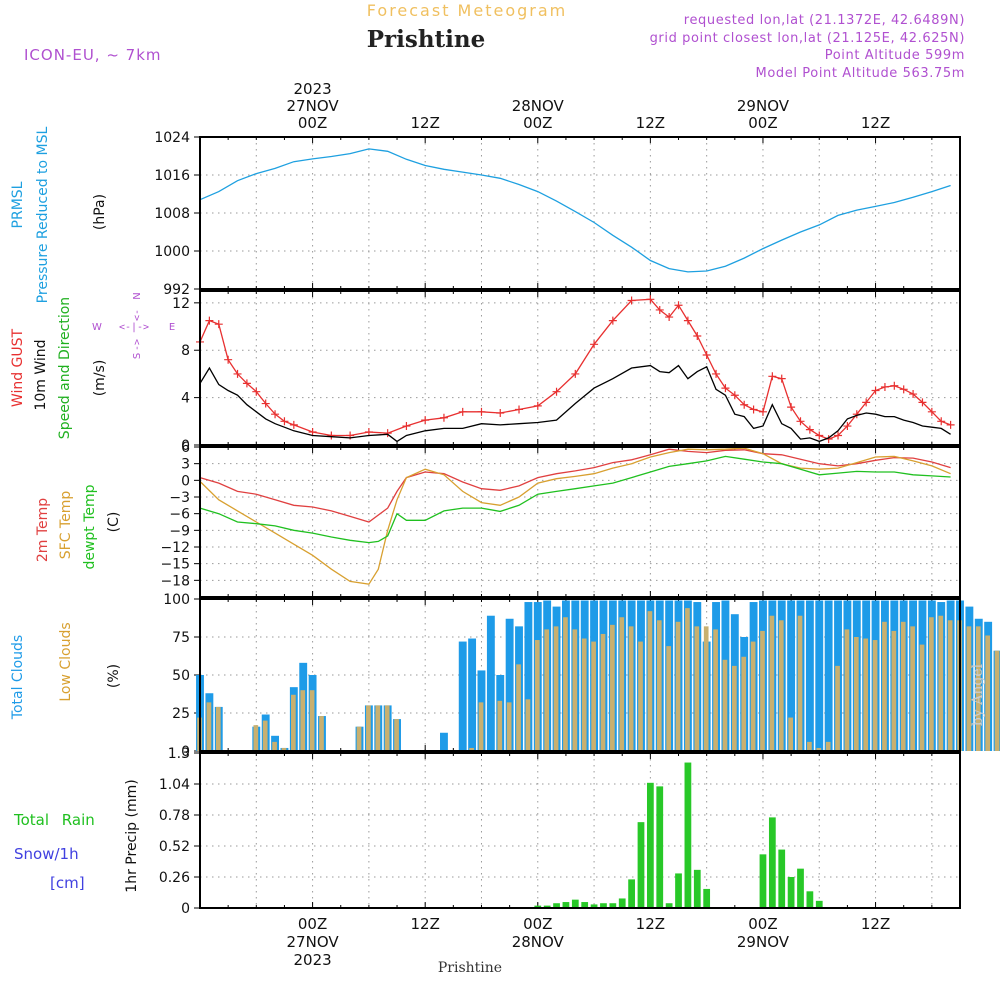  Describe the element at coordinates (470, 968) in the screenshot. I see `footer-location: Prishtine` at that location.